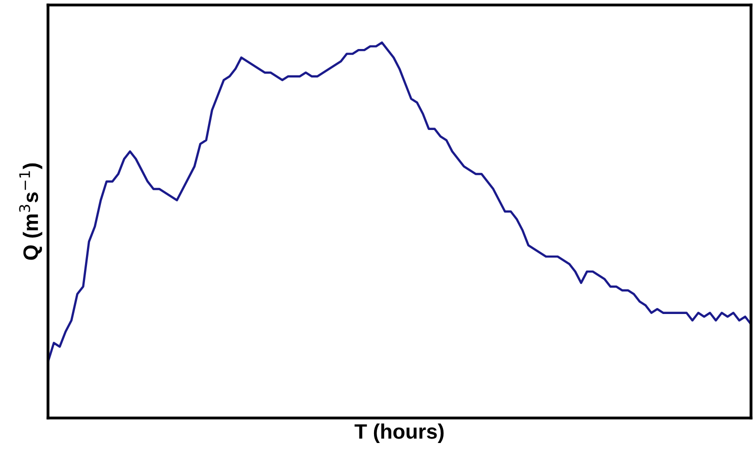 The width and height of the screenshot is (753, 458). What do you see at coordinates (399, 433) in the screenshot?
I see `x-axis-title: T (hours)` at bounding box center [399, 433].